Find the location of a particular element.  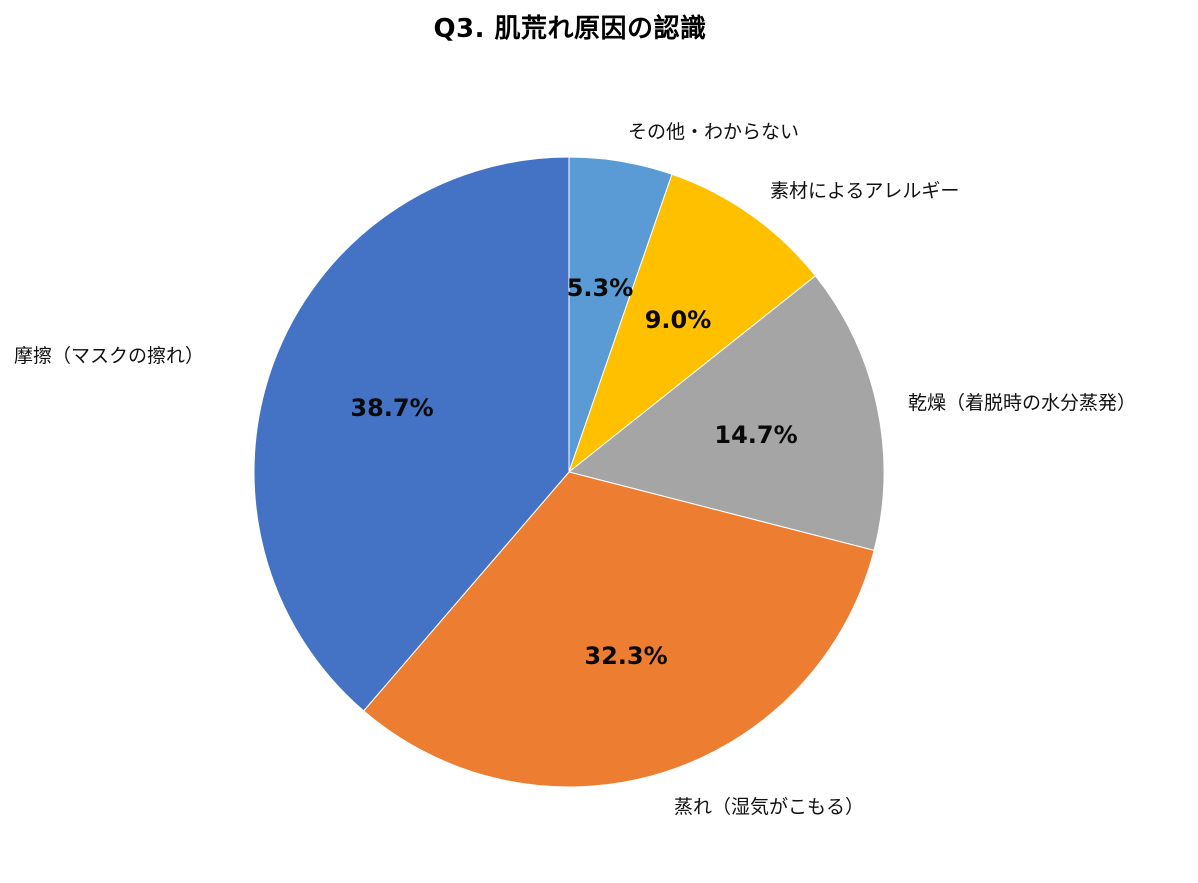

pie-slice-dryness is located at coordinates (726, 413).